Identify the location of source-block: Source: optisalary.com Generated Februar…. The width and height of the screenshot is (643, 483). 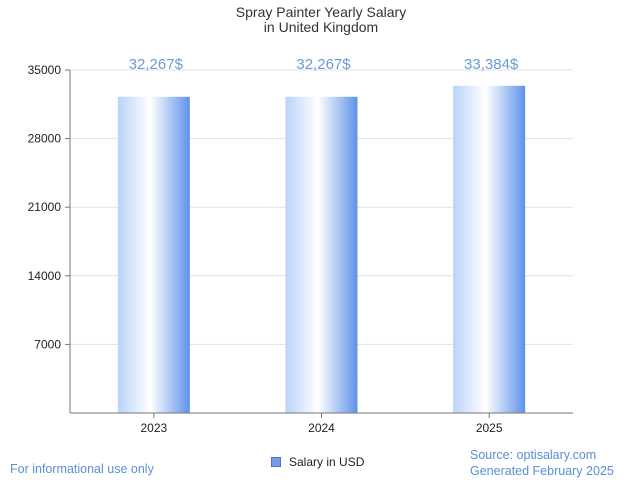
(542, 463).